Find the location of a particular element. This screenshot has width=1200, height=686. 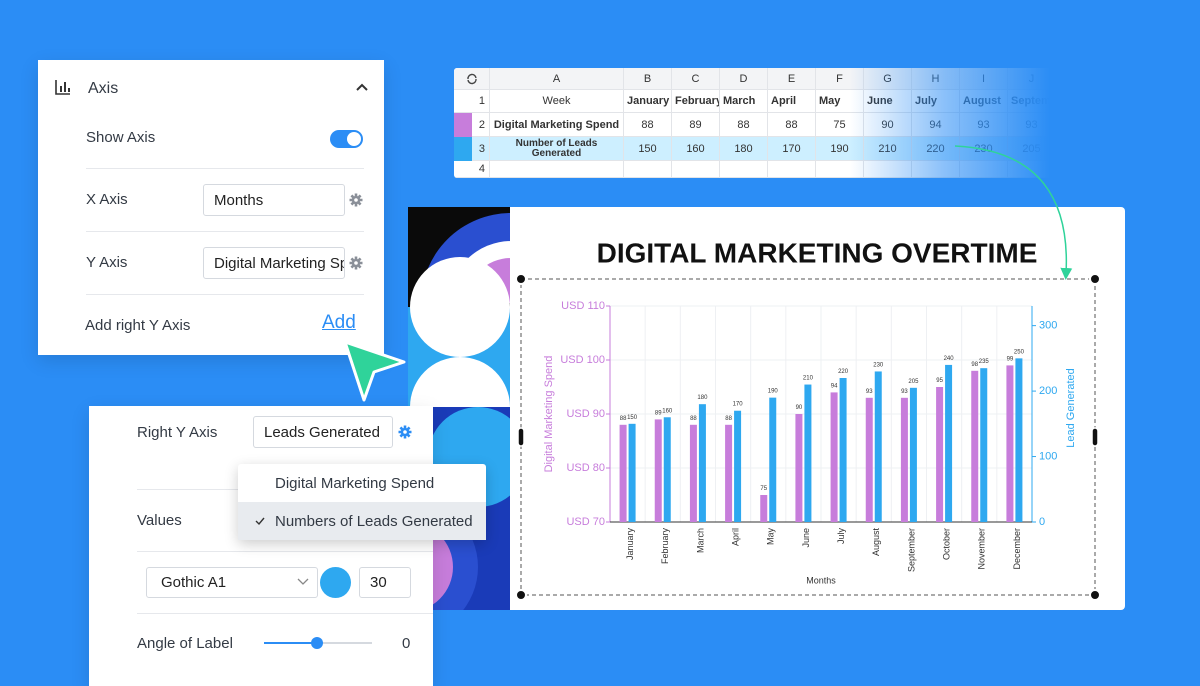

dropdown-option-selected: Numbers of Leads Generated is located at coordinates (362, 521).